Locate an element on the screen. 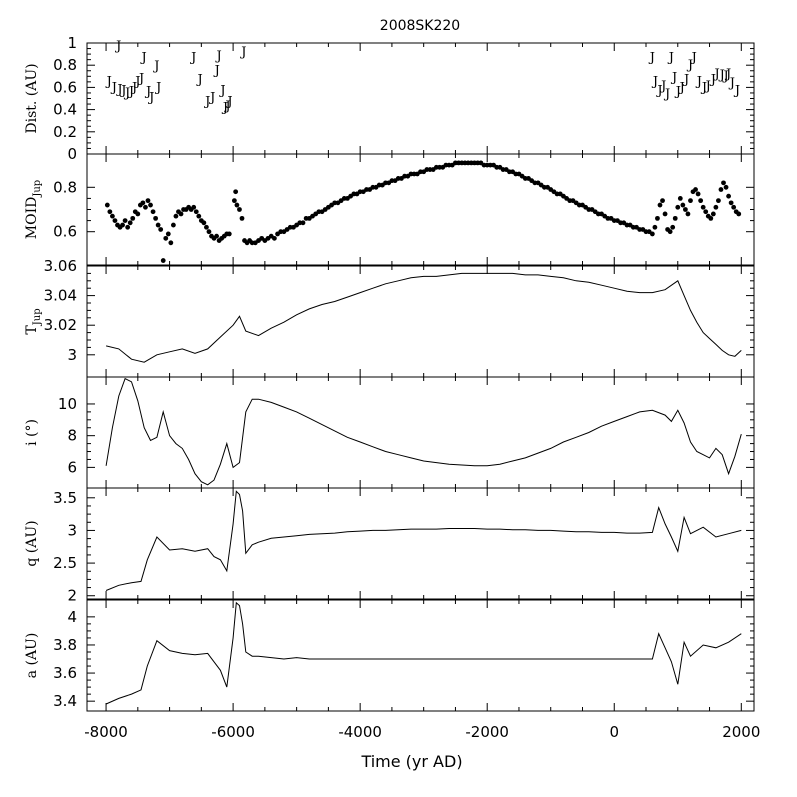  y-tick-label: 4 is located at coordinates (72, 617).